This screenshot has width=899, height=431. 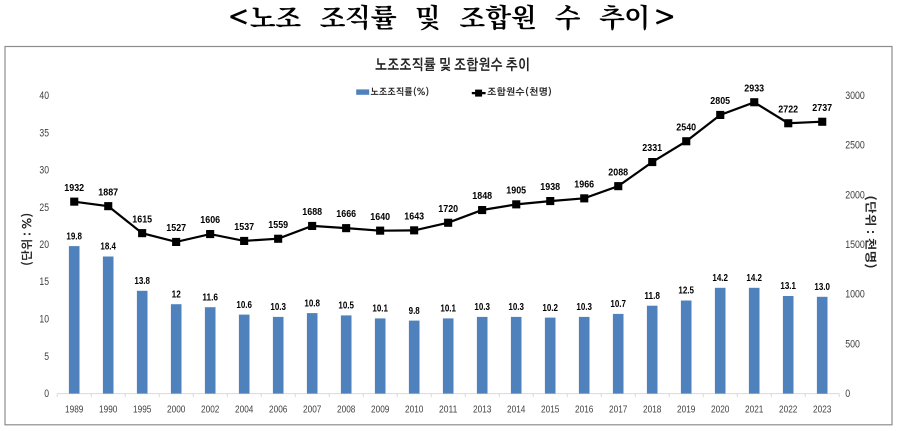 I want to click on svg-text: 2805, so click(x=720, y=101).